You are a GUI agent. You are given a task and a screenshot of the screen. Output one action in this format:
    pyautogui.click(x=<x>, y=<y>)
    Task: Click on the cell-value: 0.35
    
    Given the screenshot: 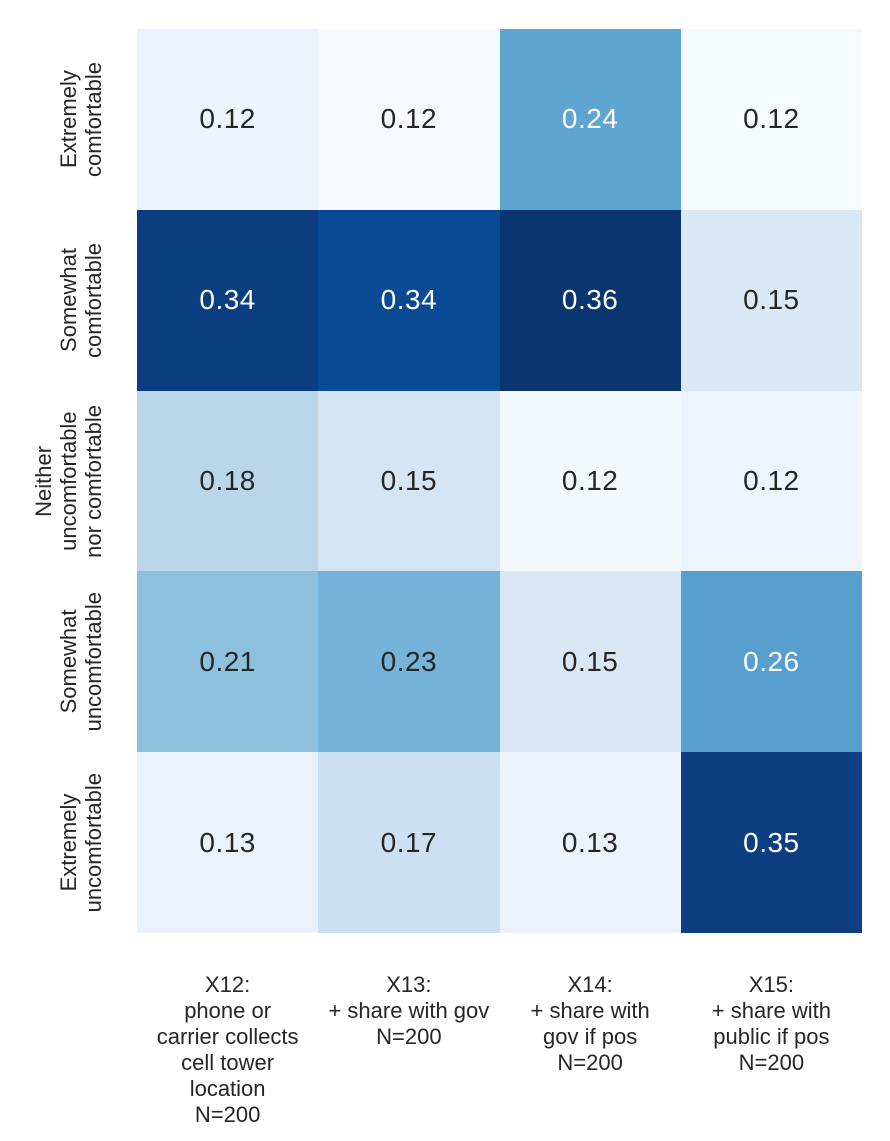 What is the action you would take?
    pyautogui.click(x=771, y=842)
    